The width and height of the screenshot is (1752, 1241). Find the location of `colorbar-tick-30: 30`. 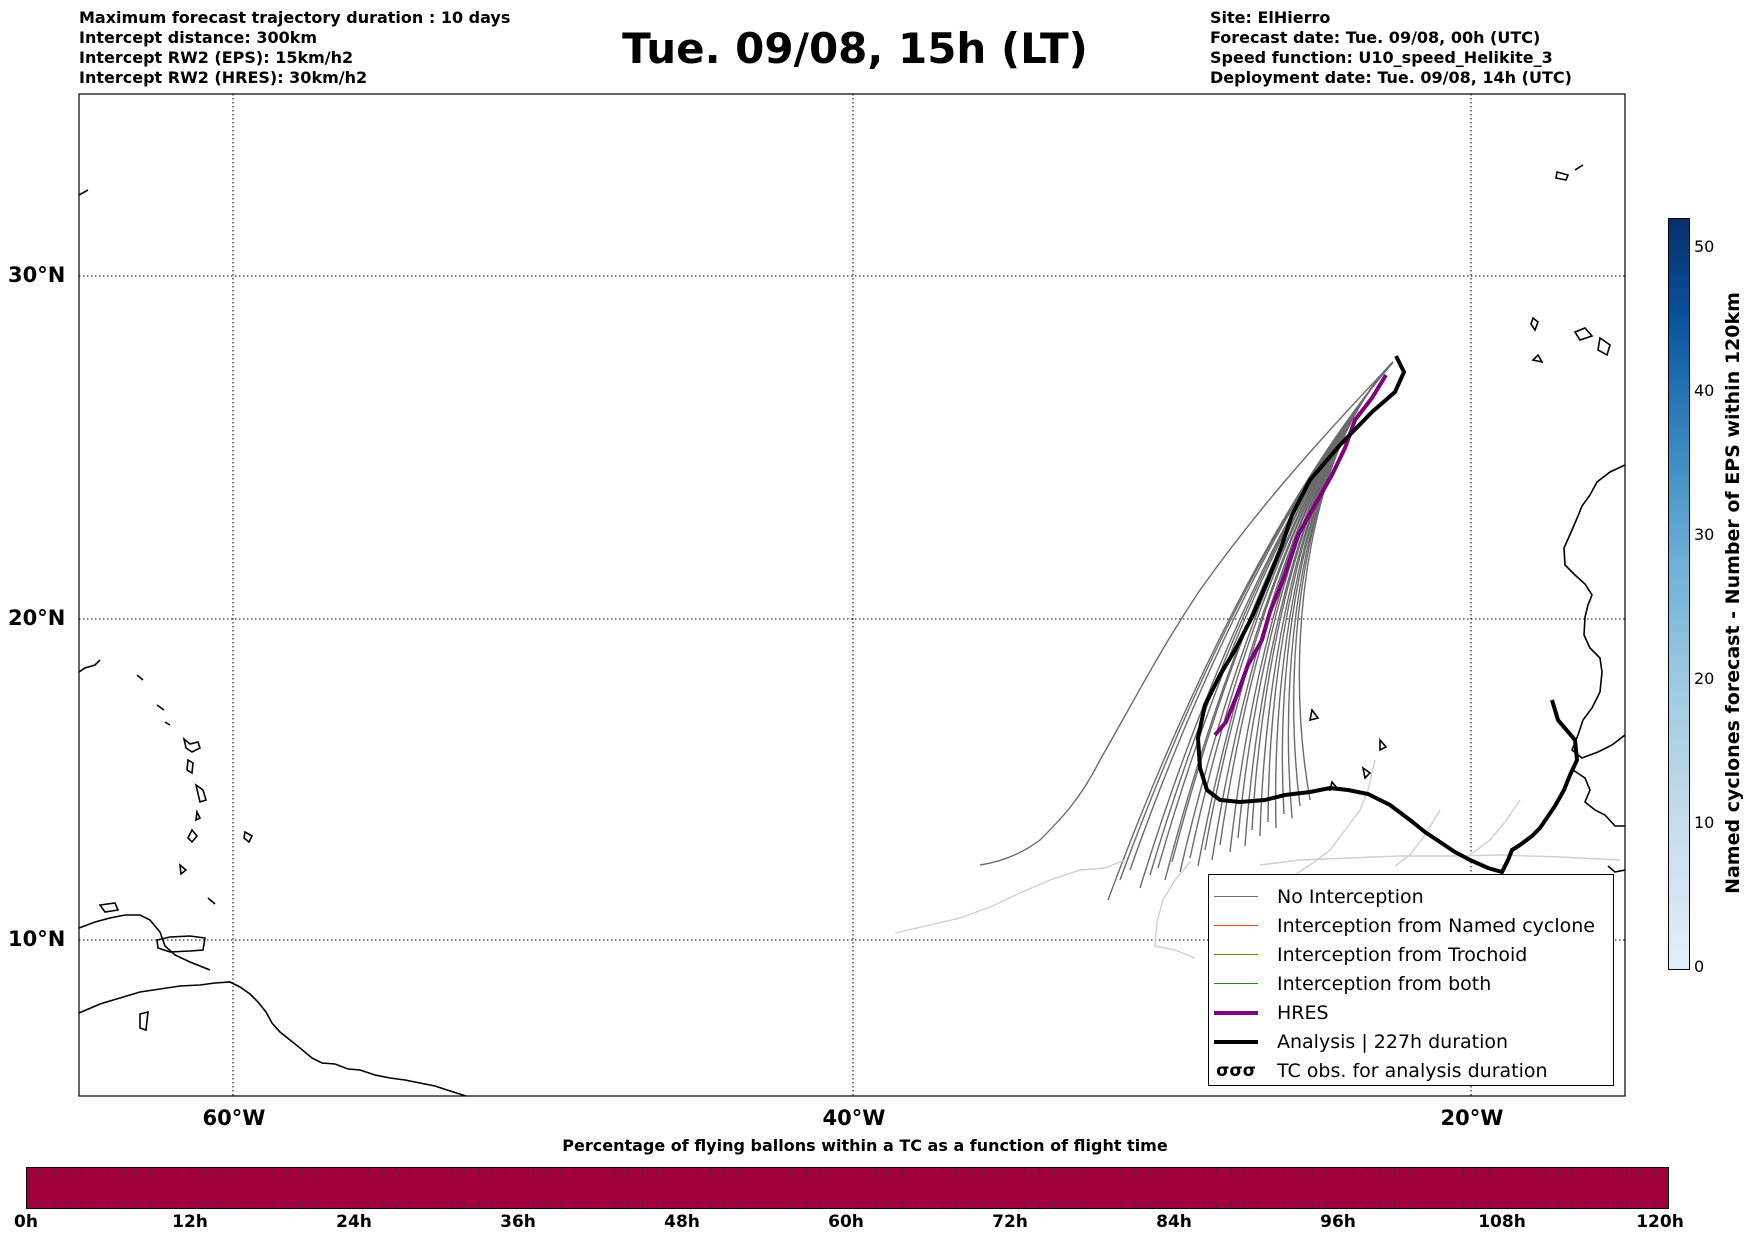

colorbar-tick-30: 30 is located at coordinates (1704, 534).